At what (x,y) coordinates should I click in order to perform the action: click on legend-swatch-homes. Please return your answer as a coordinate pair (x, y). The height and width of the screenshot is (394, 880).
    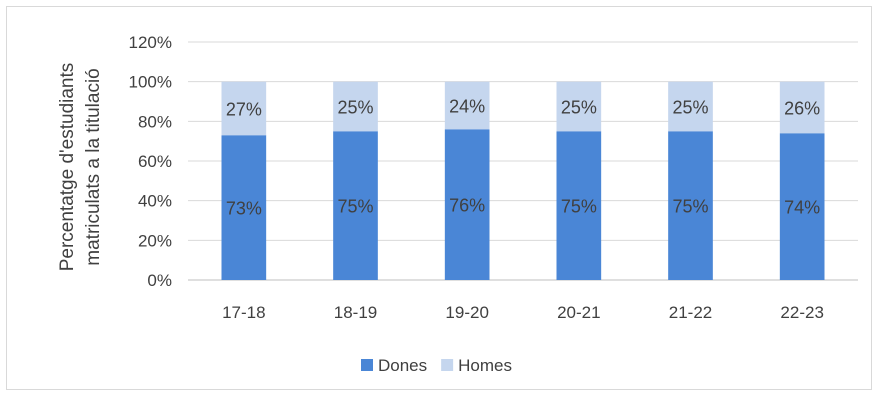
    Looking at the image, I should click on (447, 365).